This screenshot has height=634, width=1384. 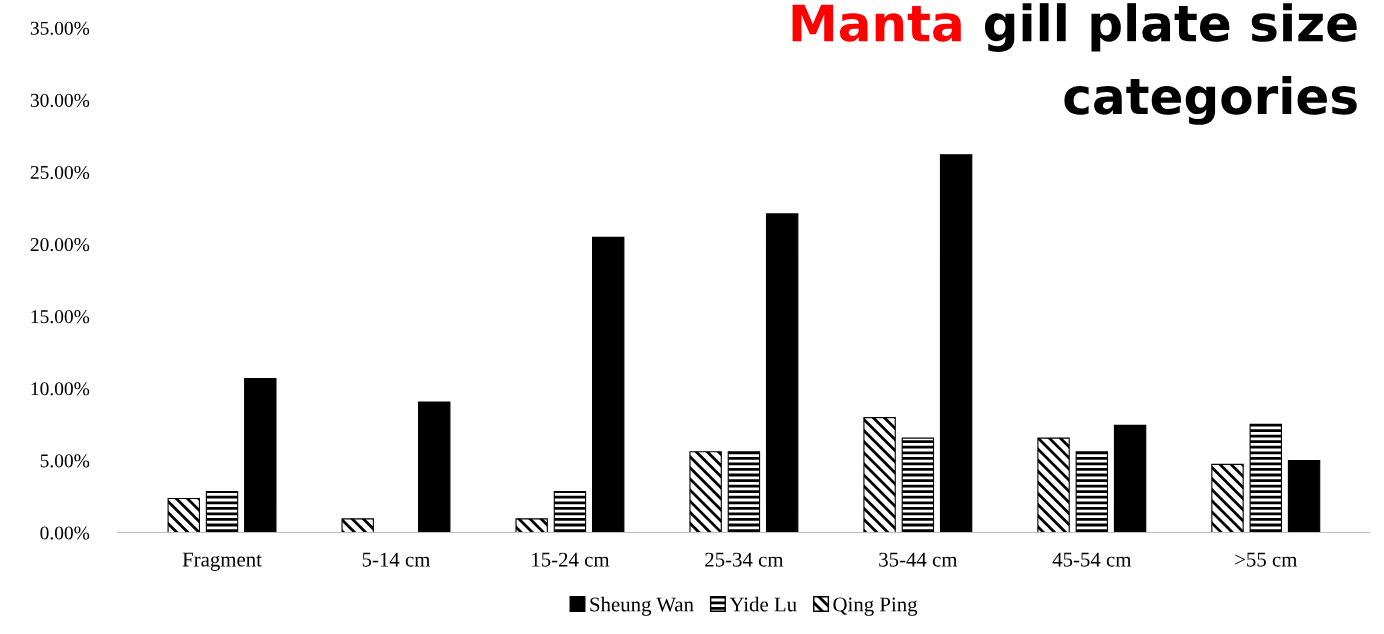 I want to click on y-tick-label: 15.00%, so click(x=60, y=317).